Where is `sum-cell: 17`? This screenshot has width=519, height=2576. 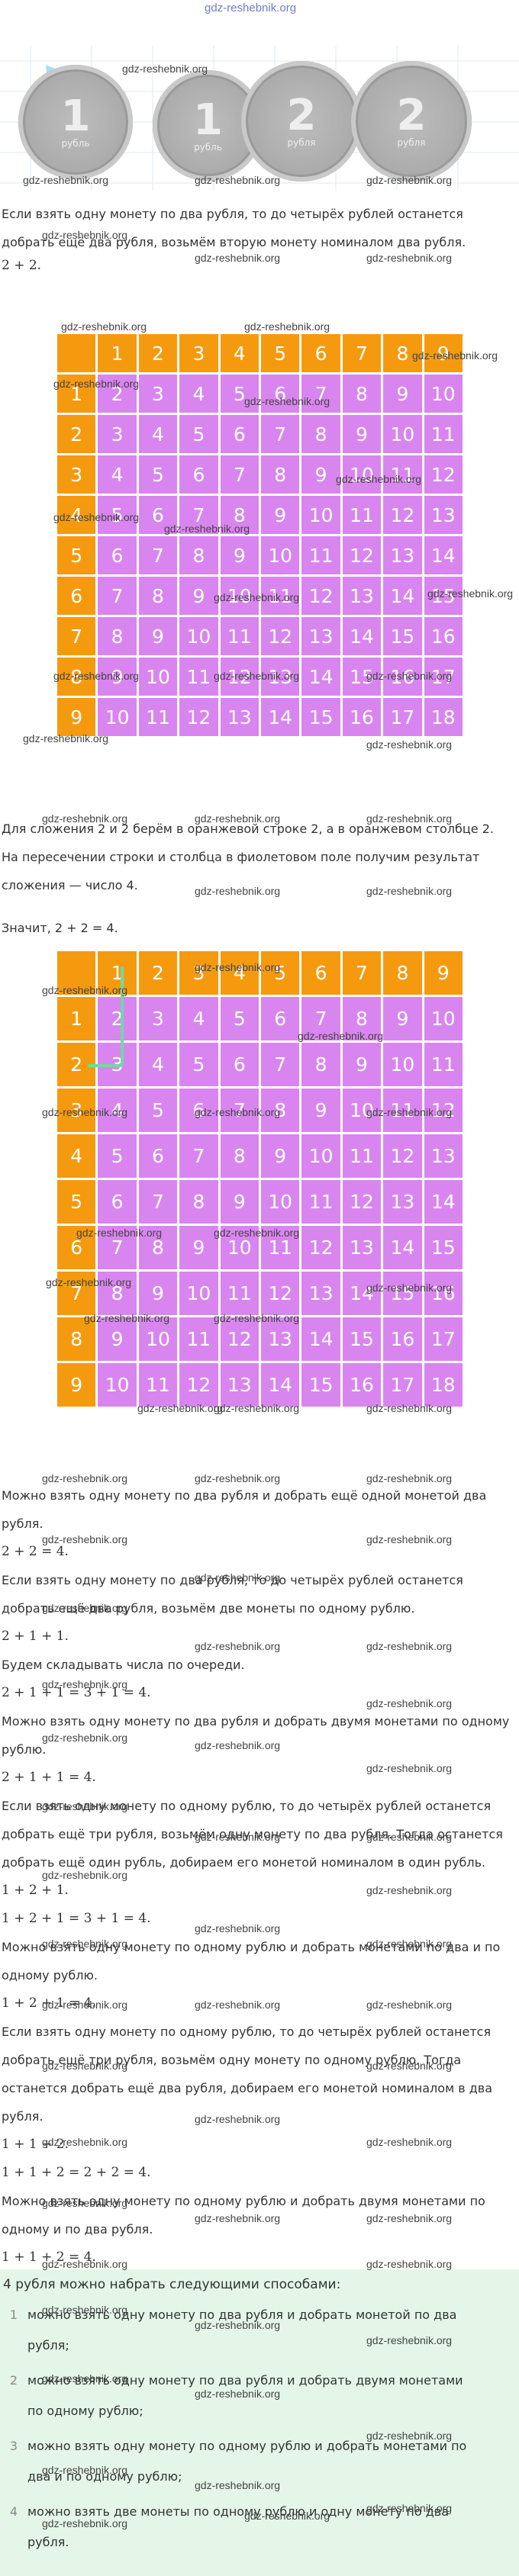 sum-cell: 17 is located at coordinates (443, 677).